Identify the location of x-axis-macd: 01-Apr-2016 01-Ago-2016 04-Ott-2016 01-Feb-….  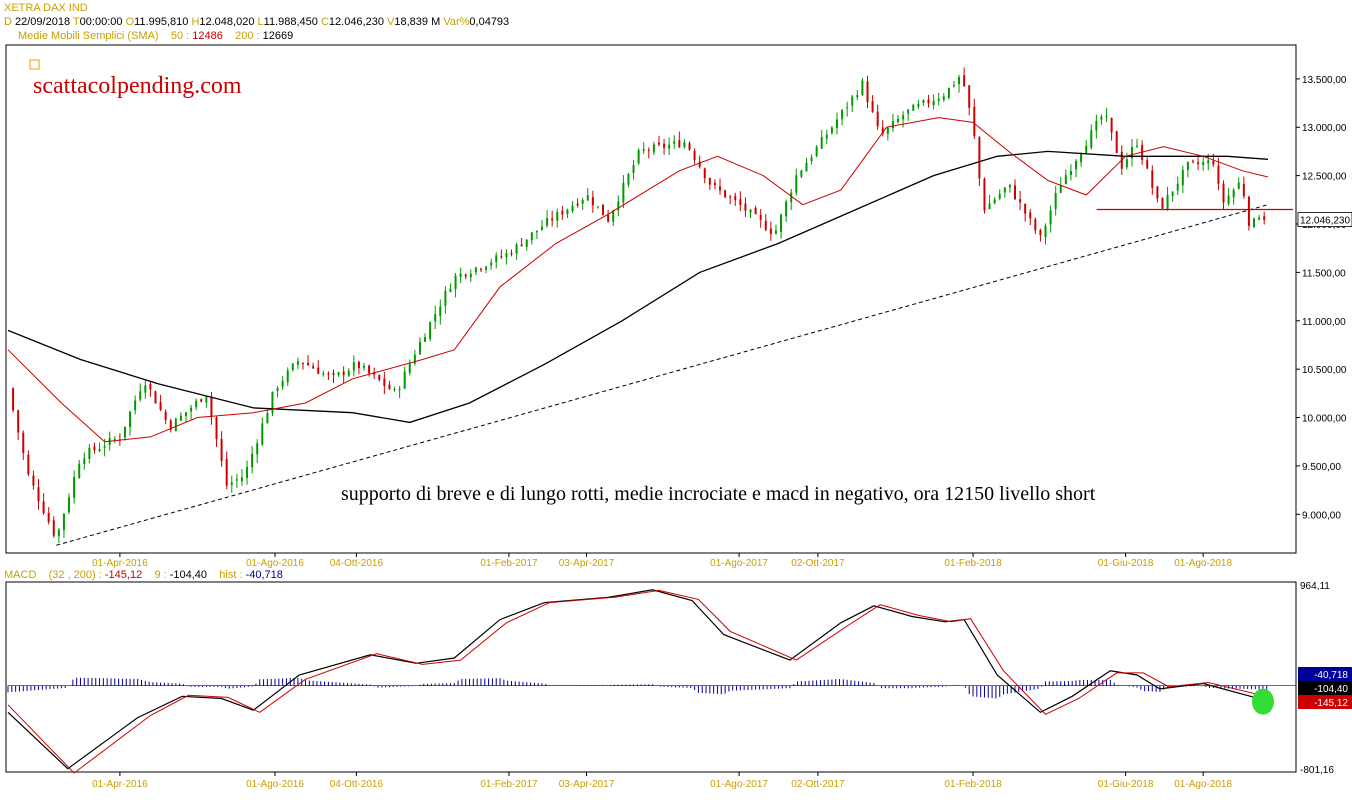
(662, 781).